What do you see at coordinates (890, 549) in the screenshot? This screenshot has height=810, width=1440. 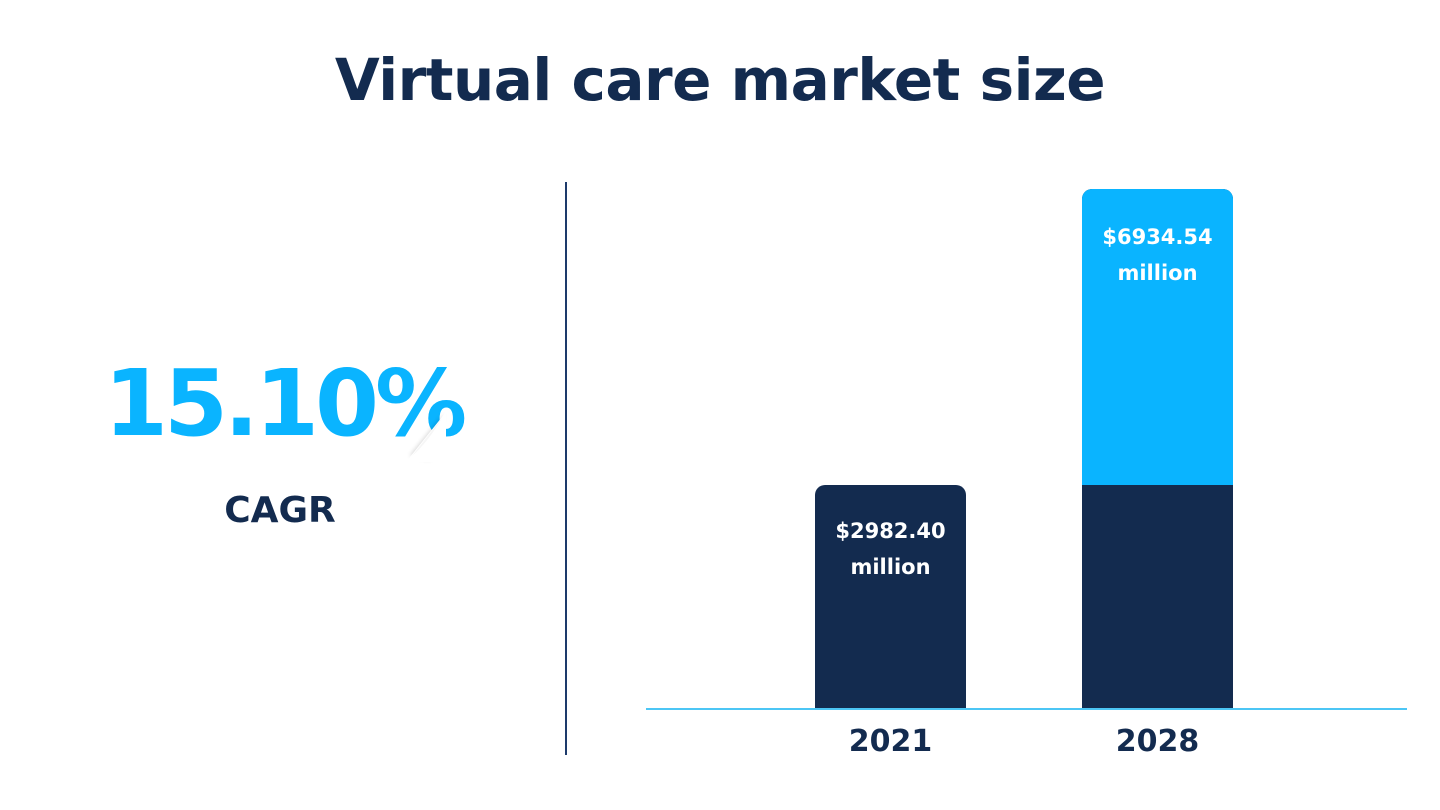 I see `bar-value-label: $2982.40 million` at bounding box center [890, 549].